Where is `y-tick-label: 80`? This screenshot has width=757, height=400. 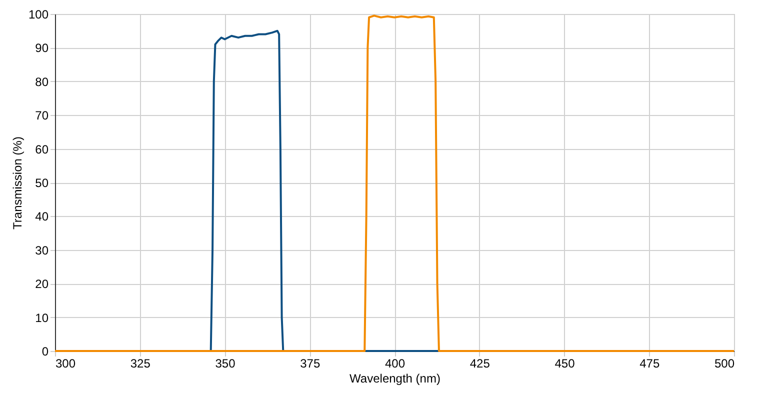
y-tick-label: 80 is located at coordinates (42, 81).